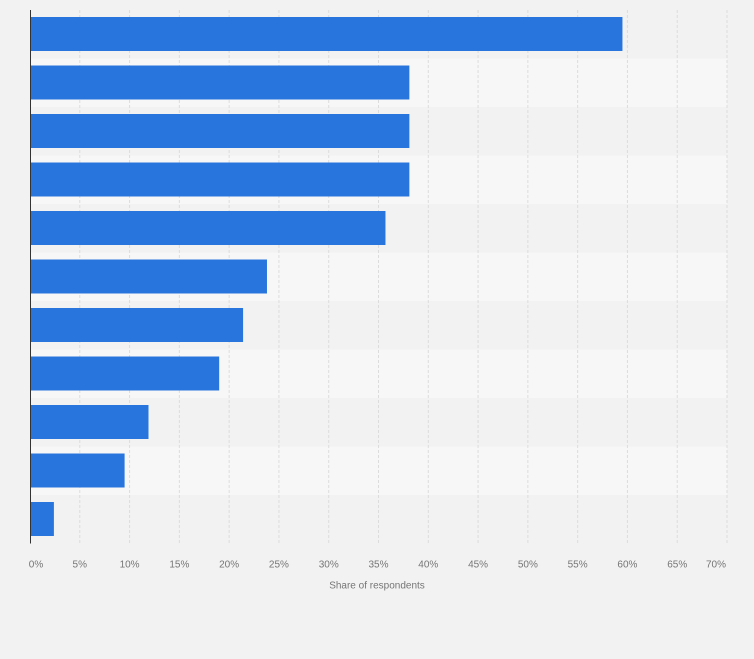 Image resolution: width=754 pixels, height=659 pixels. Describe the element at coordinates (627, 565) in the screenshot. I see `x-tick-label: 60%` at that location.